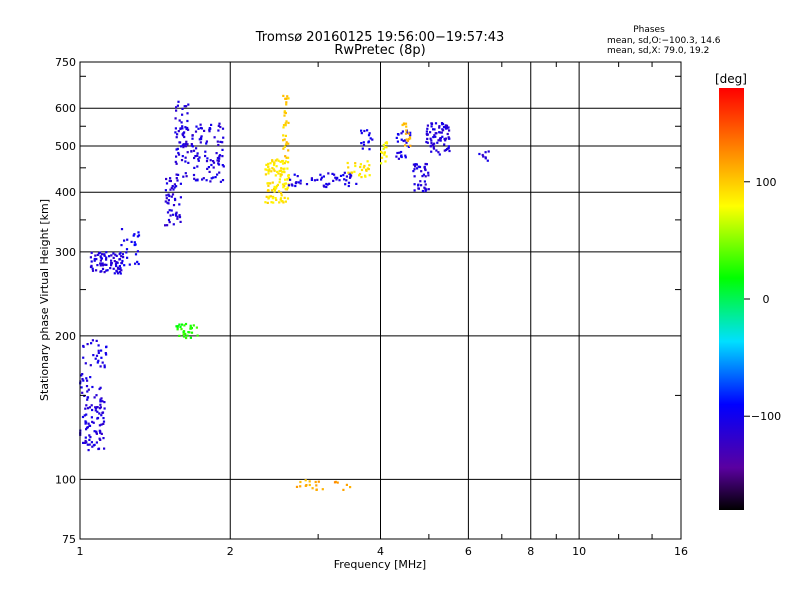 This screenshot has width=800, height=600. I want to click on y-tick-label: 200, so click(65, 336).